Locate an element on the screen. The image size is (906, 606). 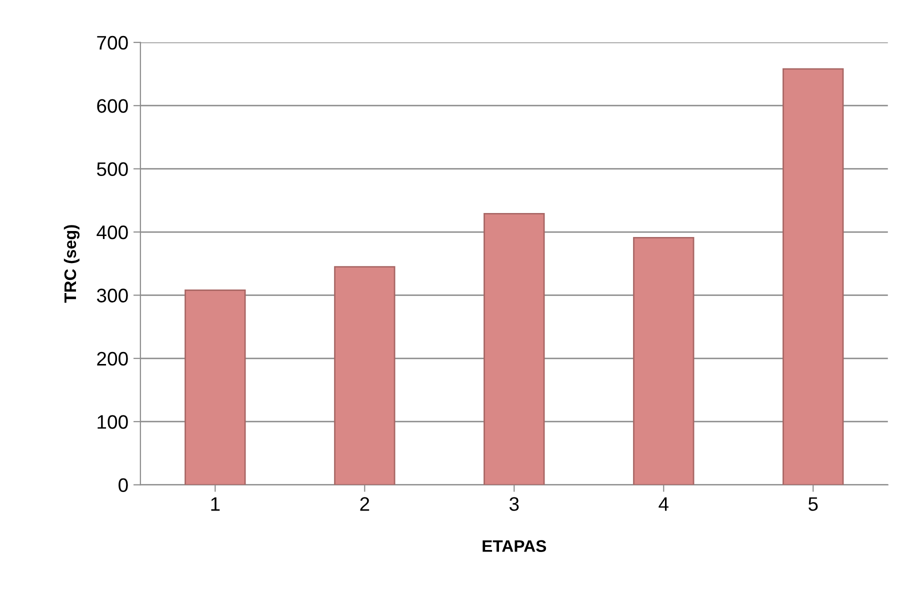
y-tick-label: 600 is located at coordinates (112, 106).